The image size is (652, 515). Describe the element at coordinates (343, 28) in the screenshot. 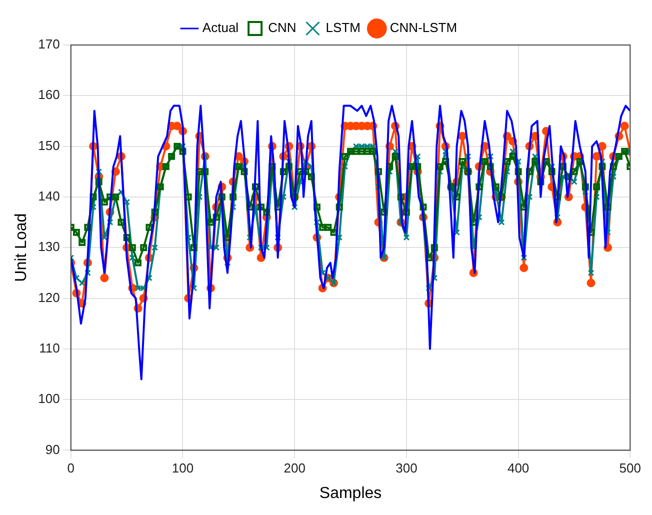

I see `legend-label: LSTM` at that location.